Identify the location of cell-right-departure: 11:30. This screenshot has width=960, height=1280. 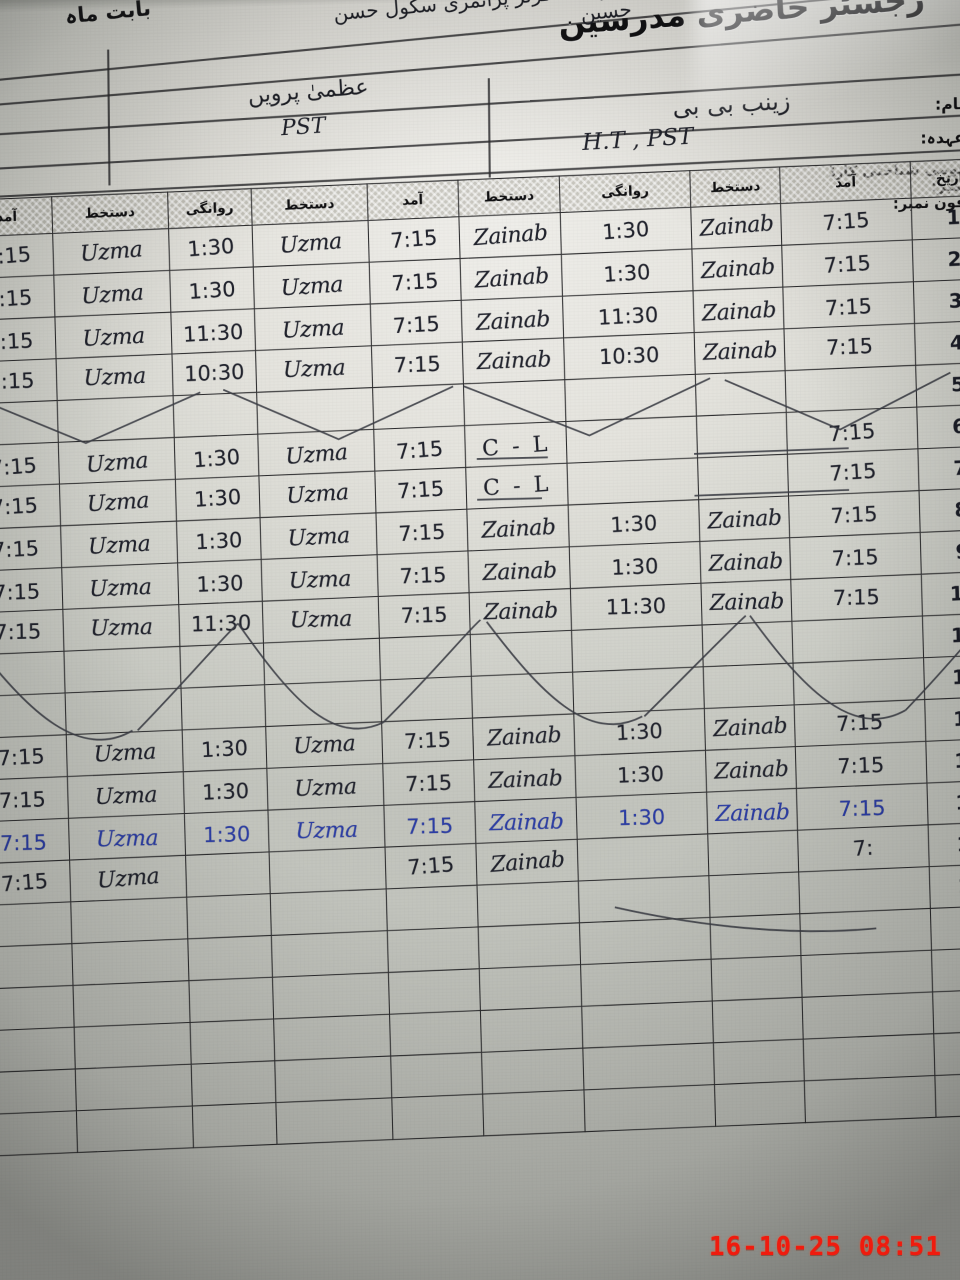
(636, 607).